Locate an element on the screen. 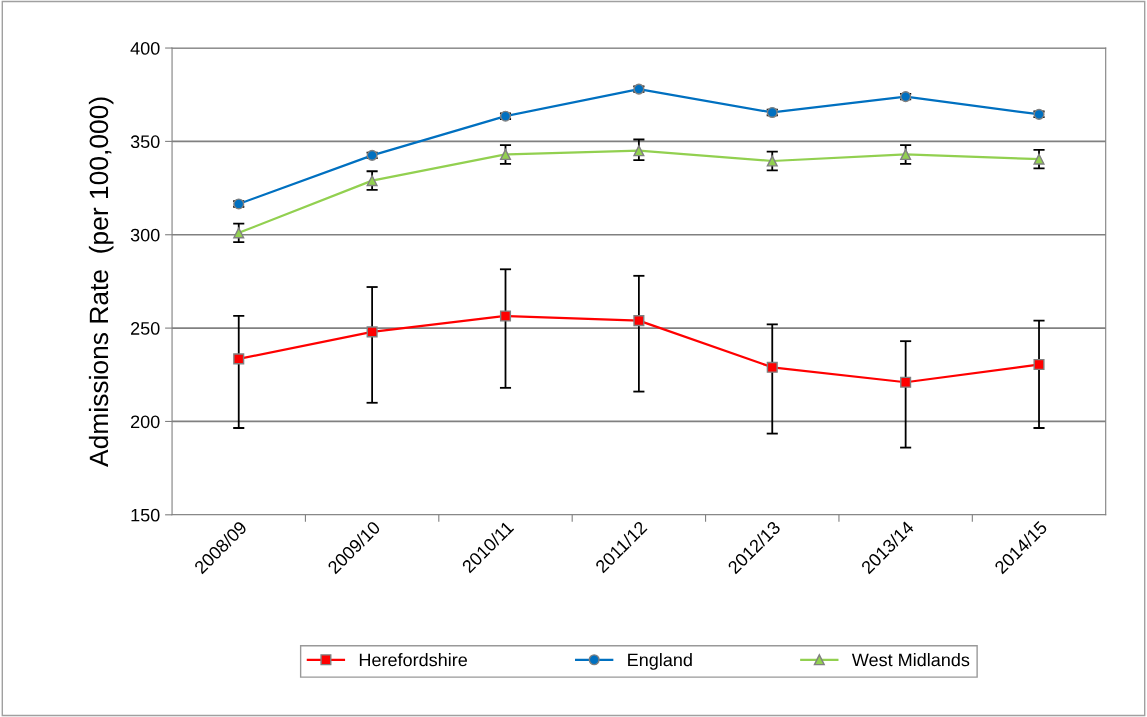 The height and width of the screenshot is (717, 1147). y-tick-label: 150 is located at coordinates (145, 515).